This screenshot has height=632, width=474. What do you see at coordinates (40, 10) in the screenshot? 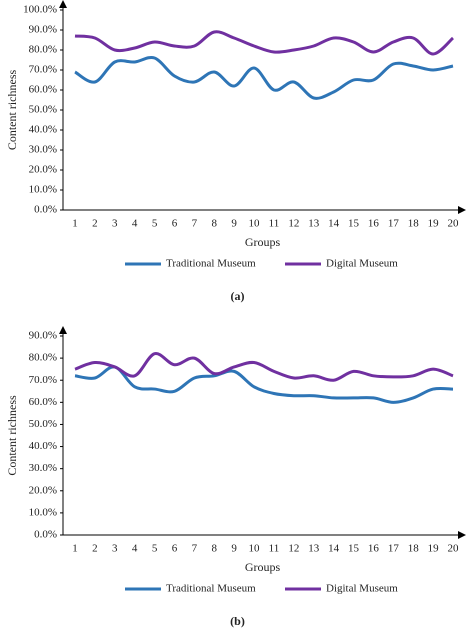
I see `y-tick-label: 100.0%` at bounding box center [40, 10].